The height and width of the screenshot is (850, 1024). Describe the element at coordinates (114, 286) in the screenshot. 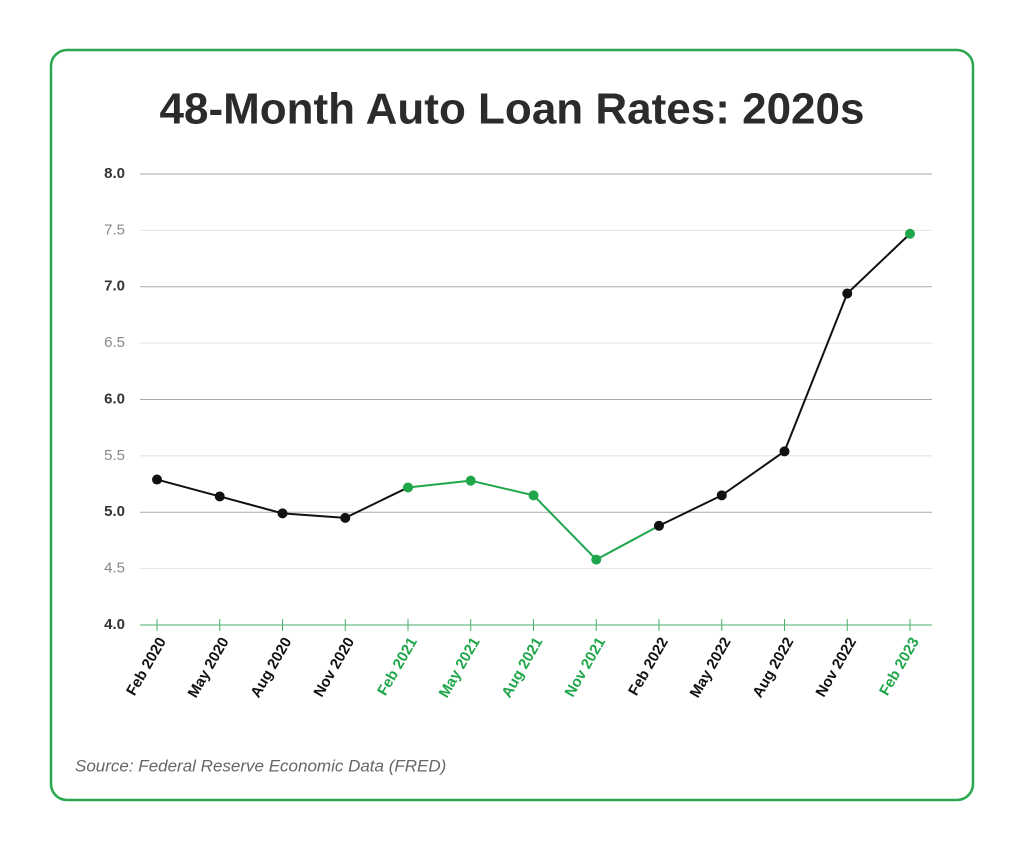

I see `y-tick-label: 7.0` at that location.